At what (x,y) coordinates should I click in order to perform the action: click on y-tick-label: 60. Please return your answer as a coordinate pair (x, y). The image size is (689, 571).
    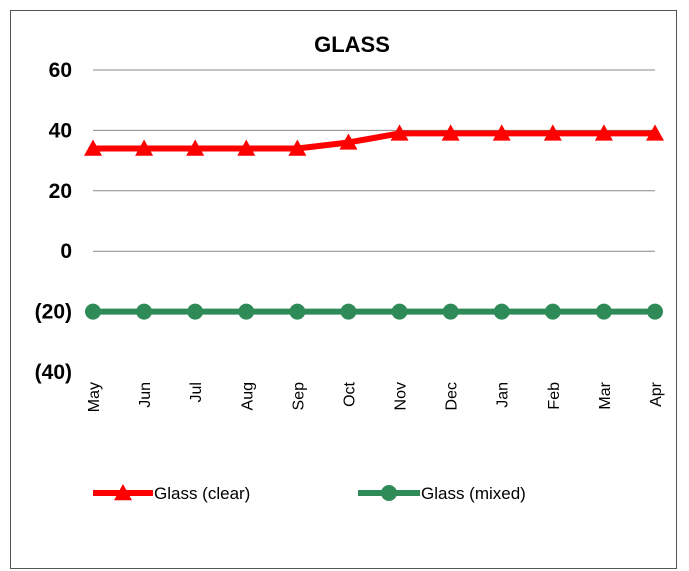
    Looking at the image, I should click on (60, 70).